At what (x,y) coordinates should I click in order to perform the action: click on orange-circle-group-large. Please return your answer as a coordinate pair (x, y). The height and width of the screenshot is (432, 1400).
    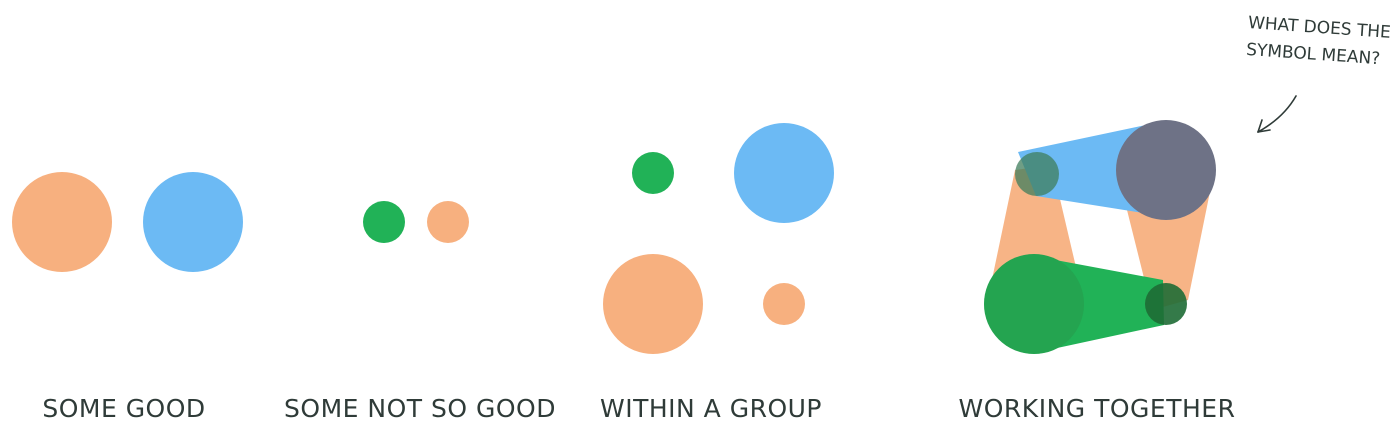
    Looking at the image, I should click on (653, 304).